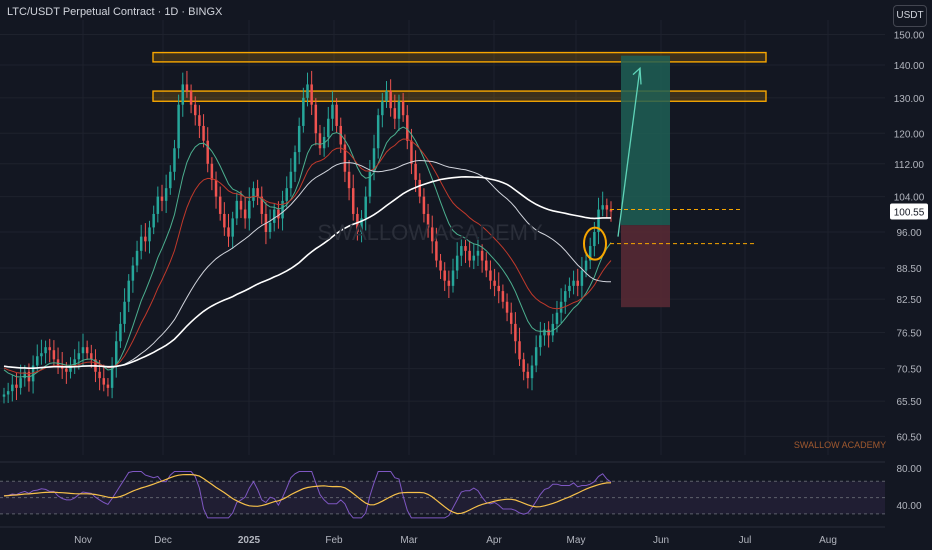 Image resolution: width=932 pixels, height=550 pixels. What do you see at coordinates (307, 494) in the screenshot?
I see `rsi-ma-line` at bounding box center [307, 494].